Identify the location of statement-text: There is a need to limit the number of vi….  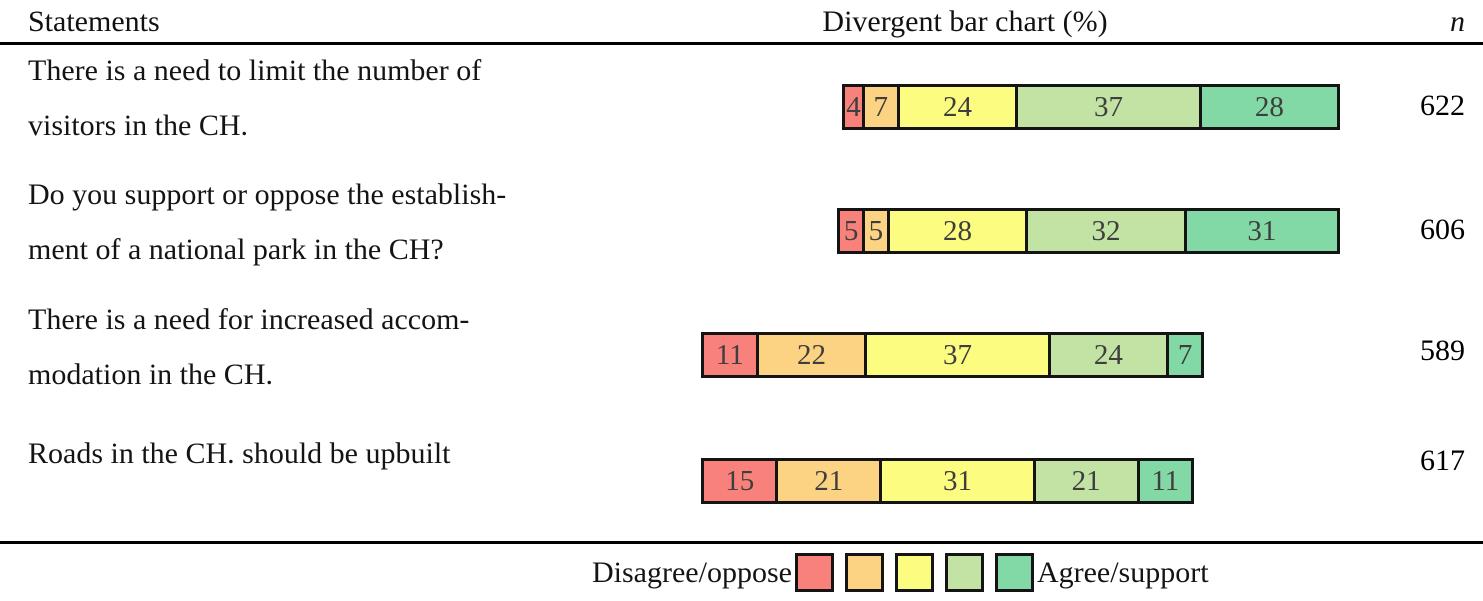
(348, 98).